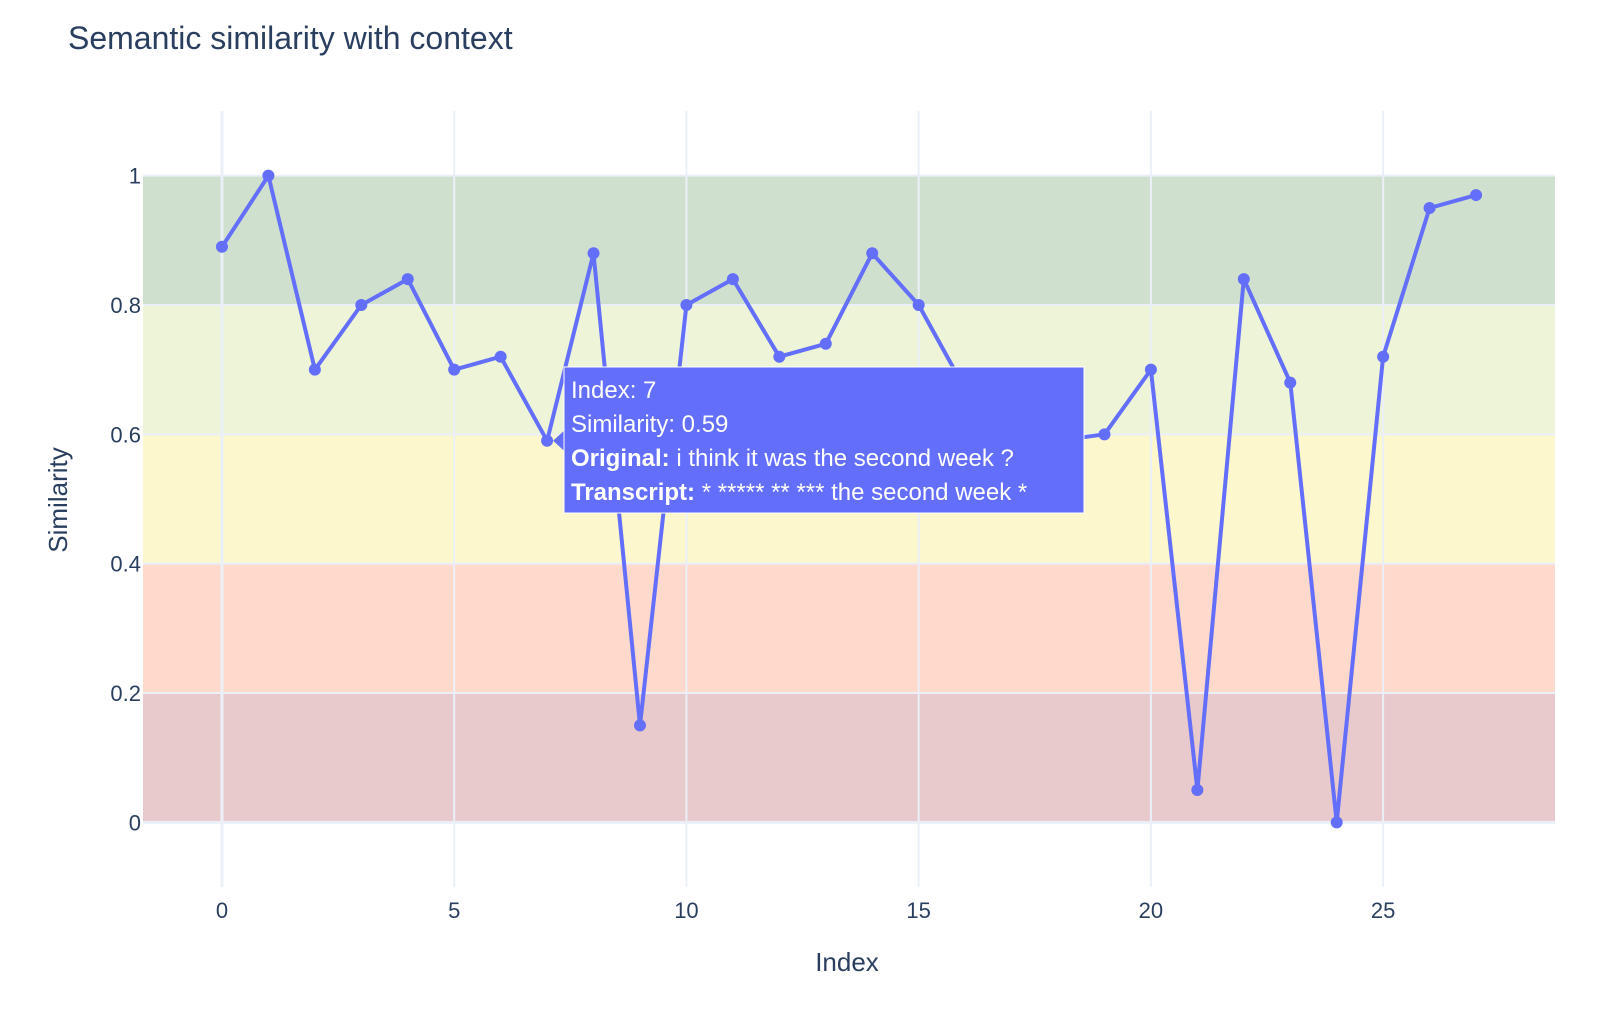 The image size is (1615, 1019). Describe the element at coordinates (58, 499) in the screenshot. I see `y-axis-title: Similarity` at that location.